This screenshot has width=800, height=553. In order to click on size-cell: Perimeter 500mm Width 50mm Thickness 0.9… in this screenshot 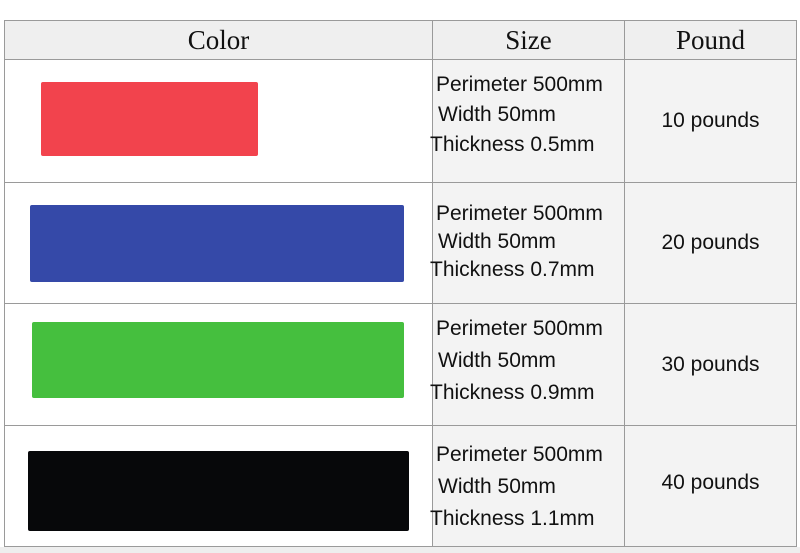, I will do `click(527, 364)`.